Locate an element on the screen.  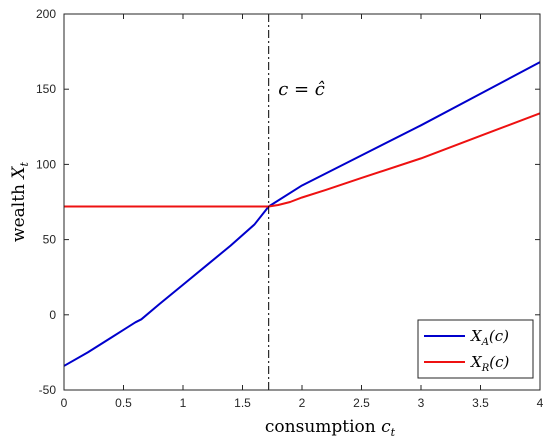
y-tick-label: 100 is located at coordinates (46, 164).